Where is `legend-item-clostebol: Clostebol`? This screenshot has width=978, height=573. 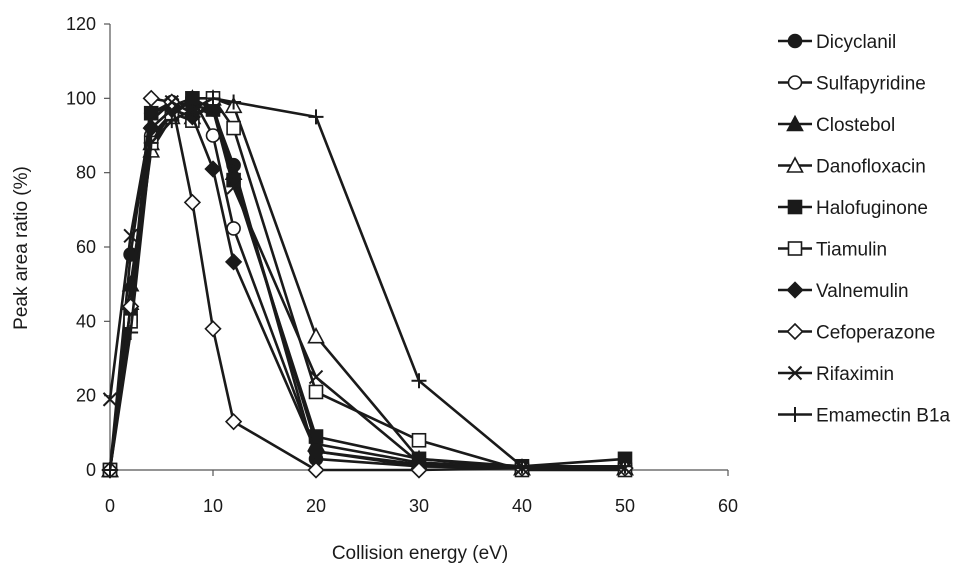
legend-item-clostebol: Clostebol is located at coordinates (836, 125).